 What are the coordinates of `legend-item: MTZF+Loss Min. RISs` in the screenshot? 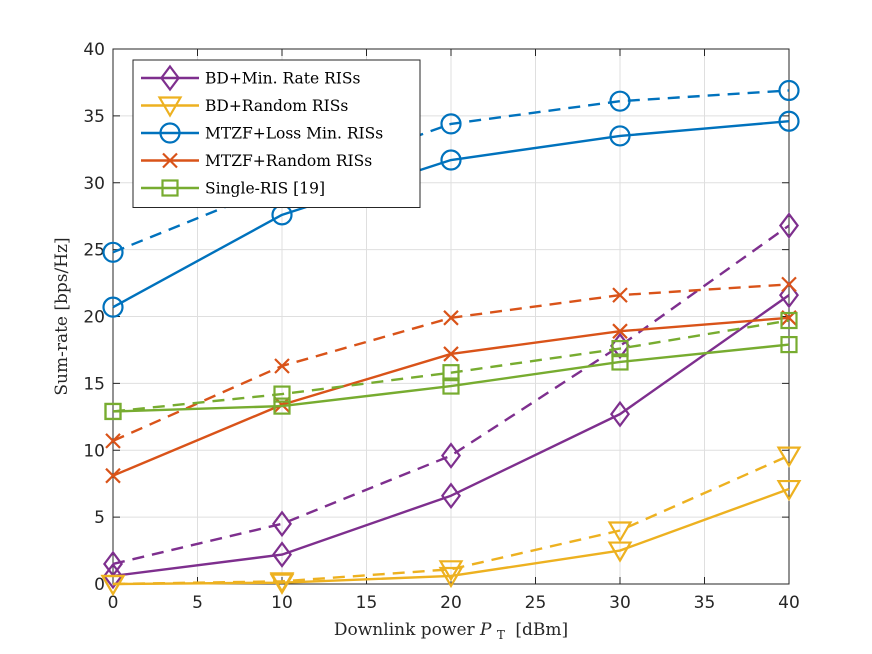 It's located at (262, 133).